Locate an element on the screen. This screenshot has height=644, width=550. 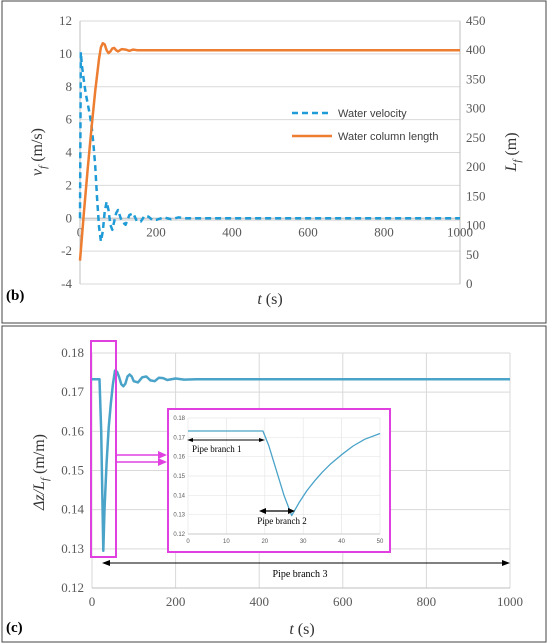
panel-b-y-tick-label: 4 is located at coordinates (69, 152).